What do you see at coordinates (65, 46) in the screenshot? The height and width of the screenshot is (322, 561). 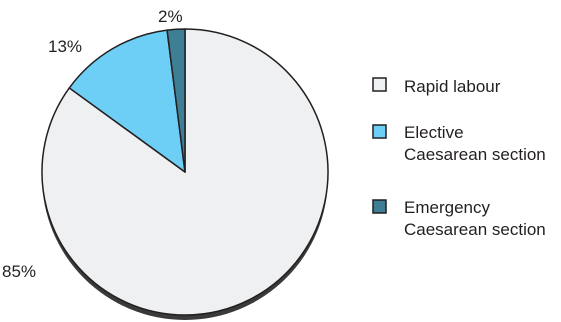 I see `slice-label-13-percent: 13%` at bounding box center [65, 46].